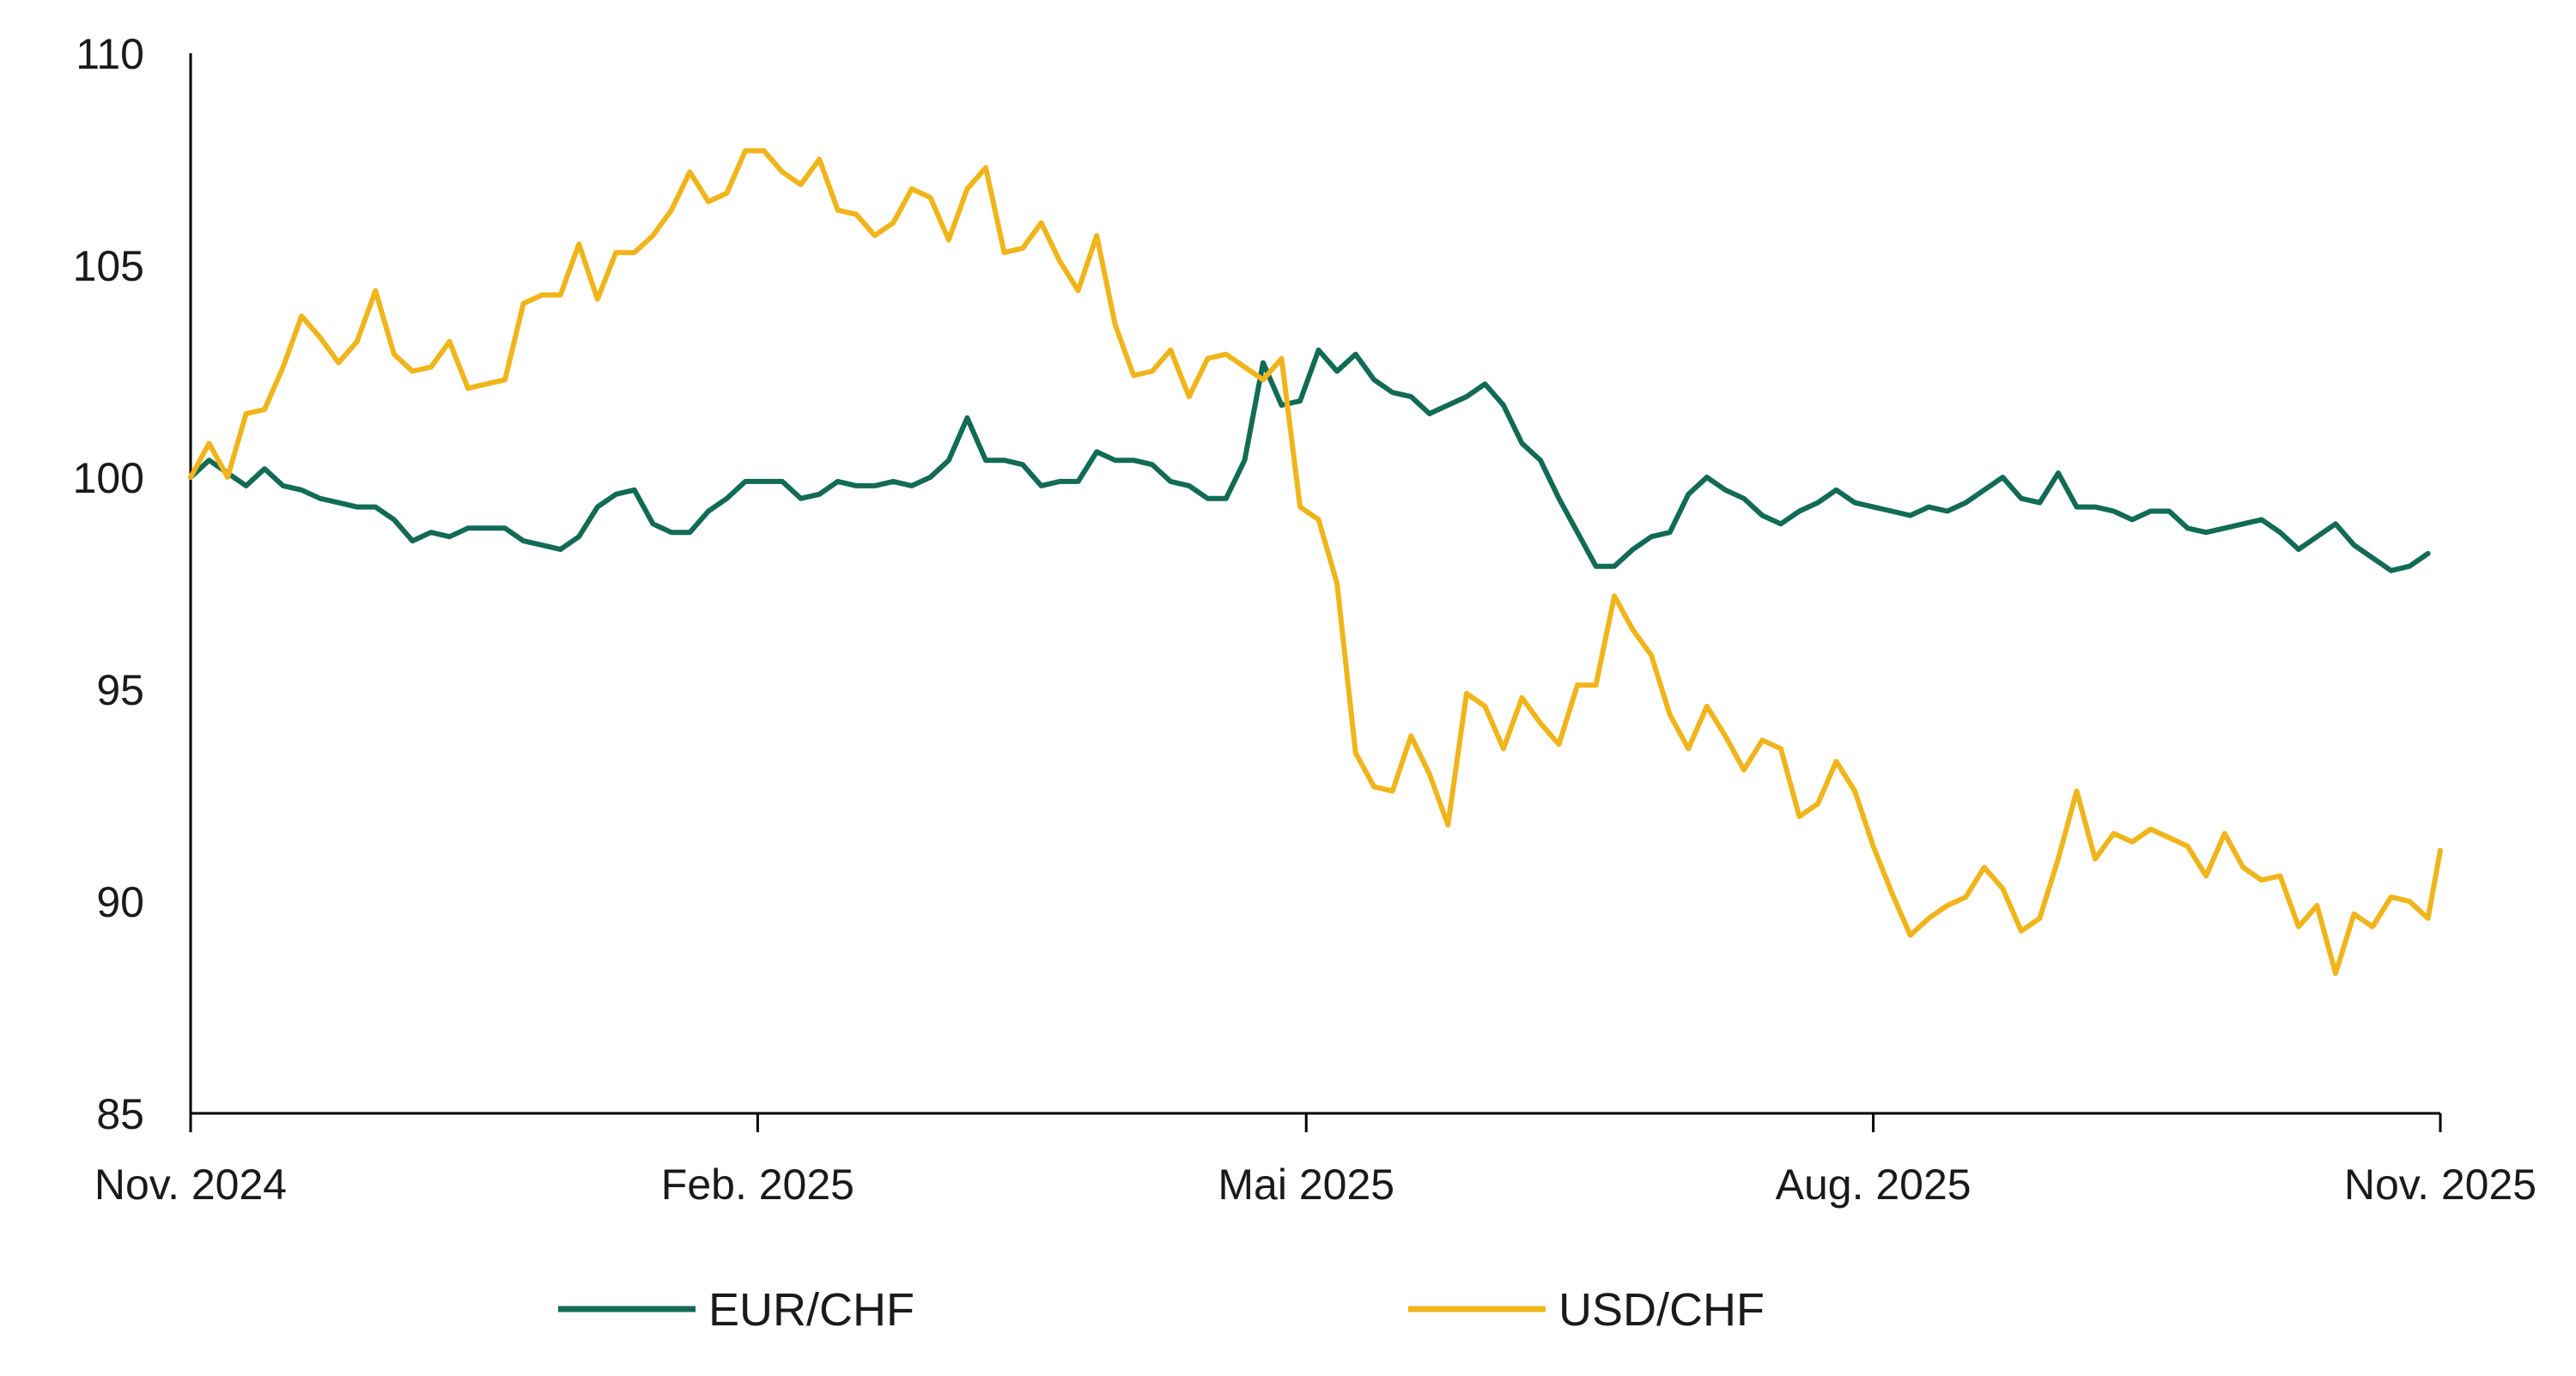 The image size is (2576, 1376). I want to click on series-line-eur-chf, so click(1309, 460).